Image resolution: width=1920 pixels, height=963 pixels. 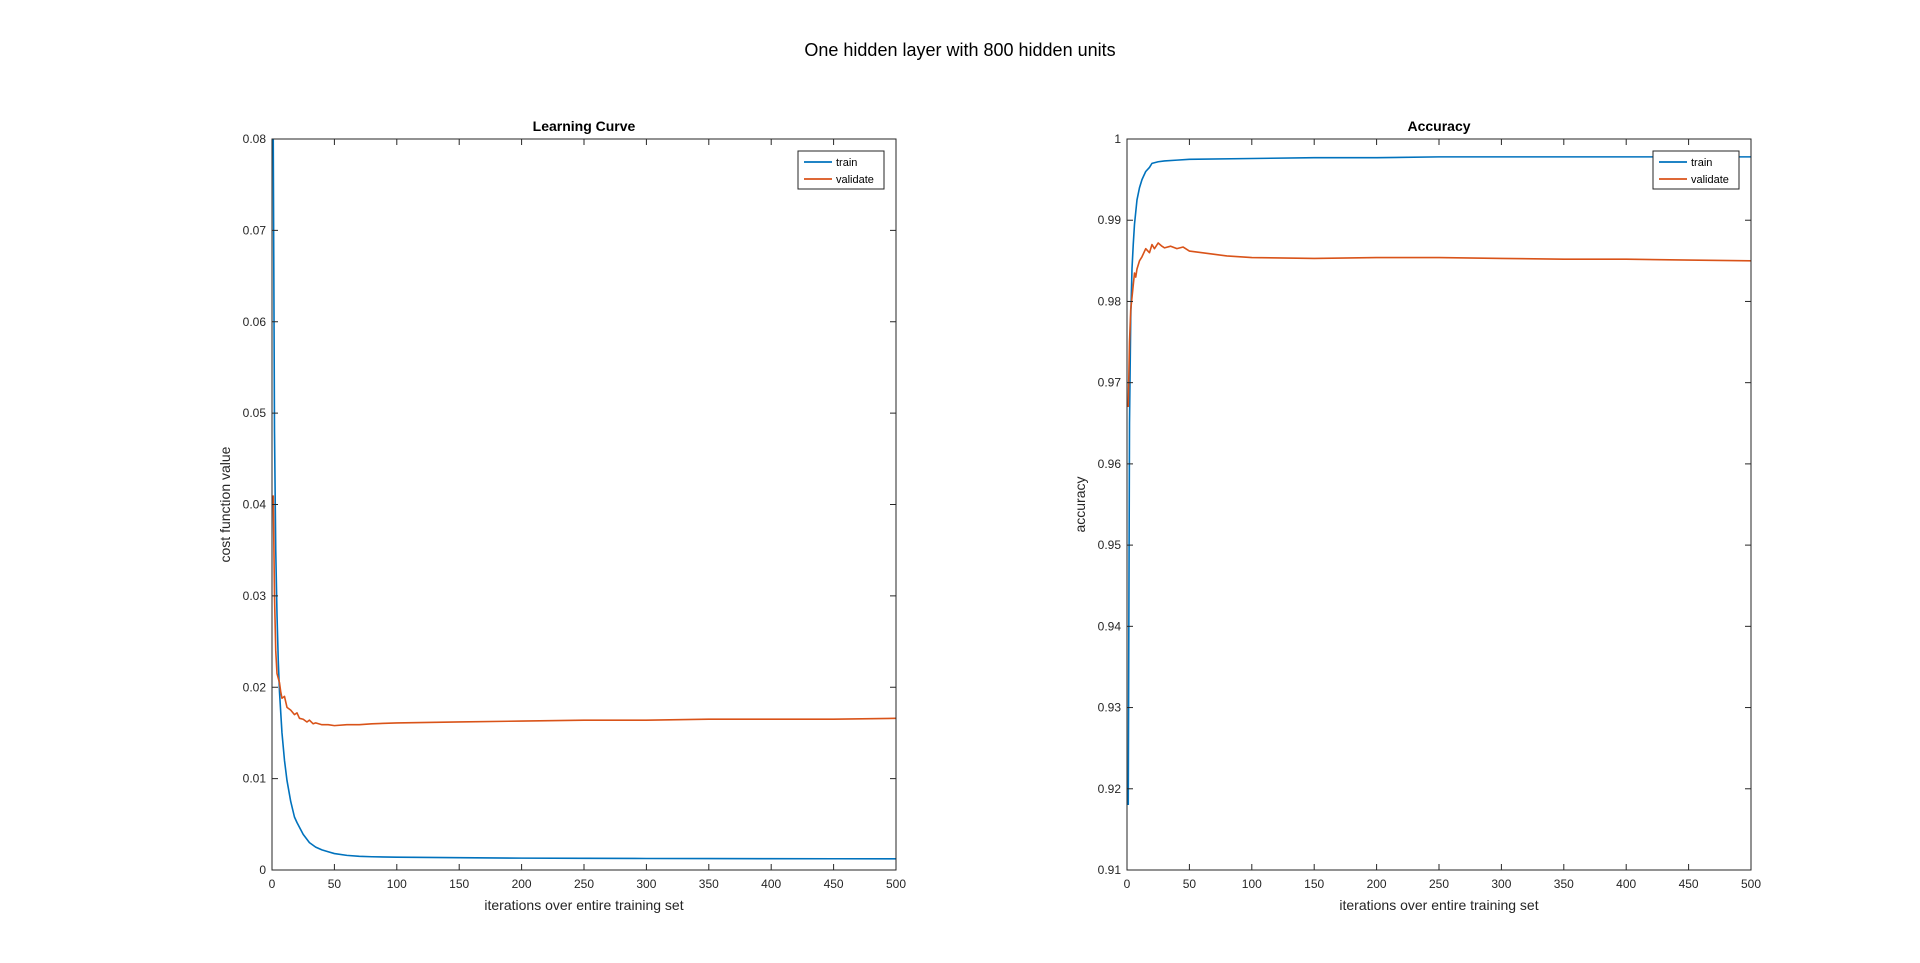 I want to click on learning-curve-xtick-label: 350, so click(x=709, y=884).